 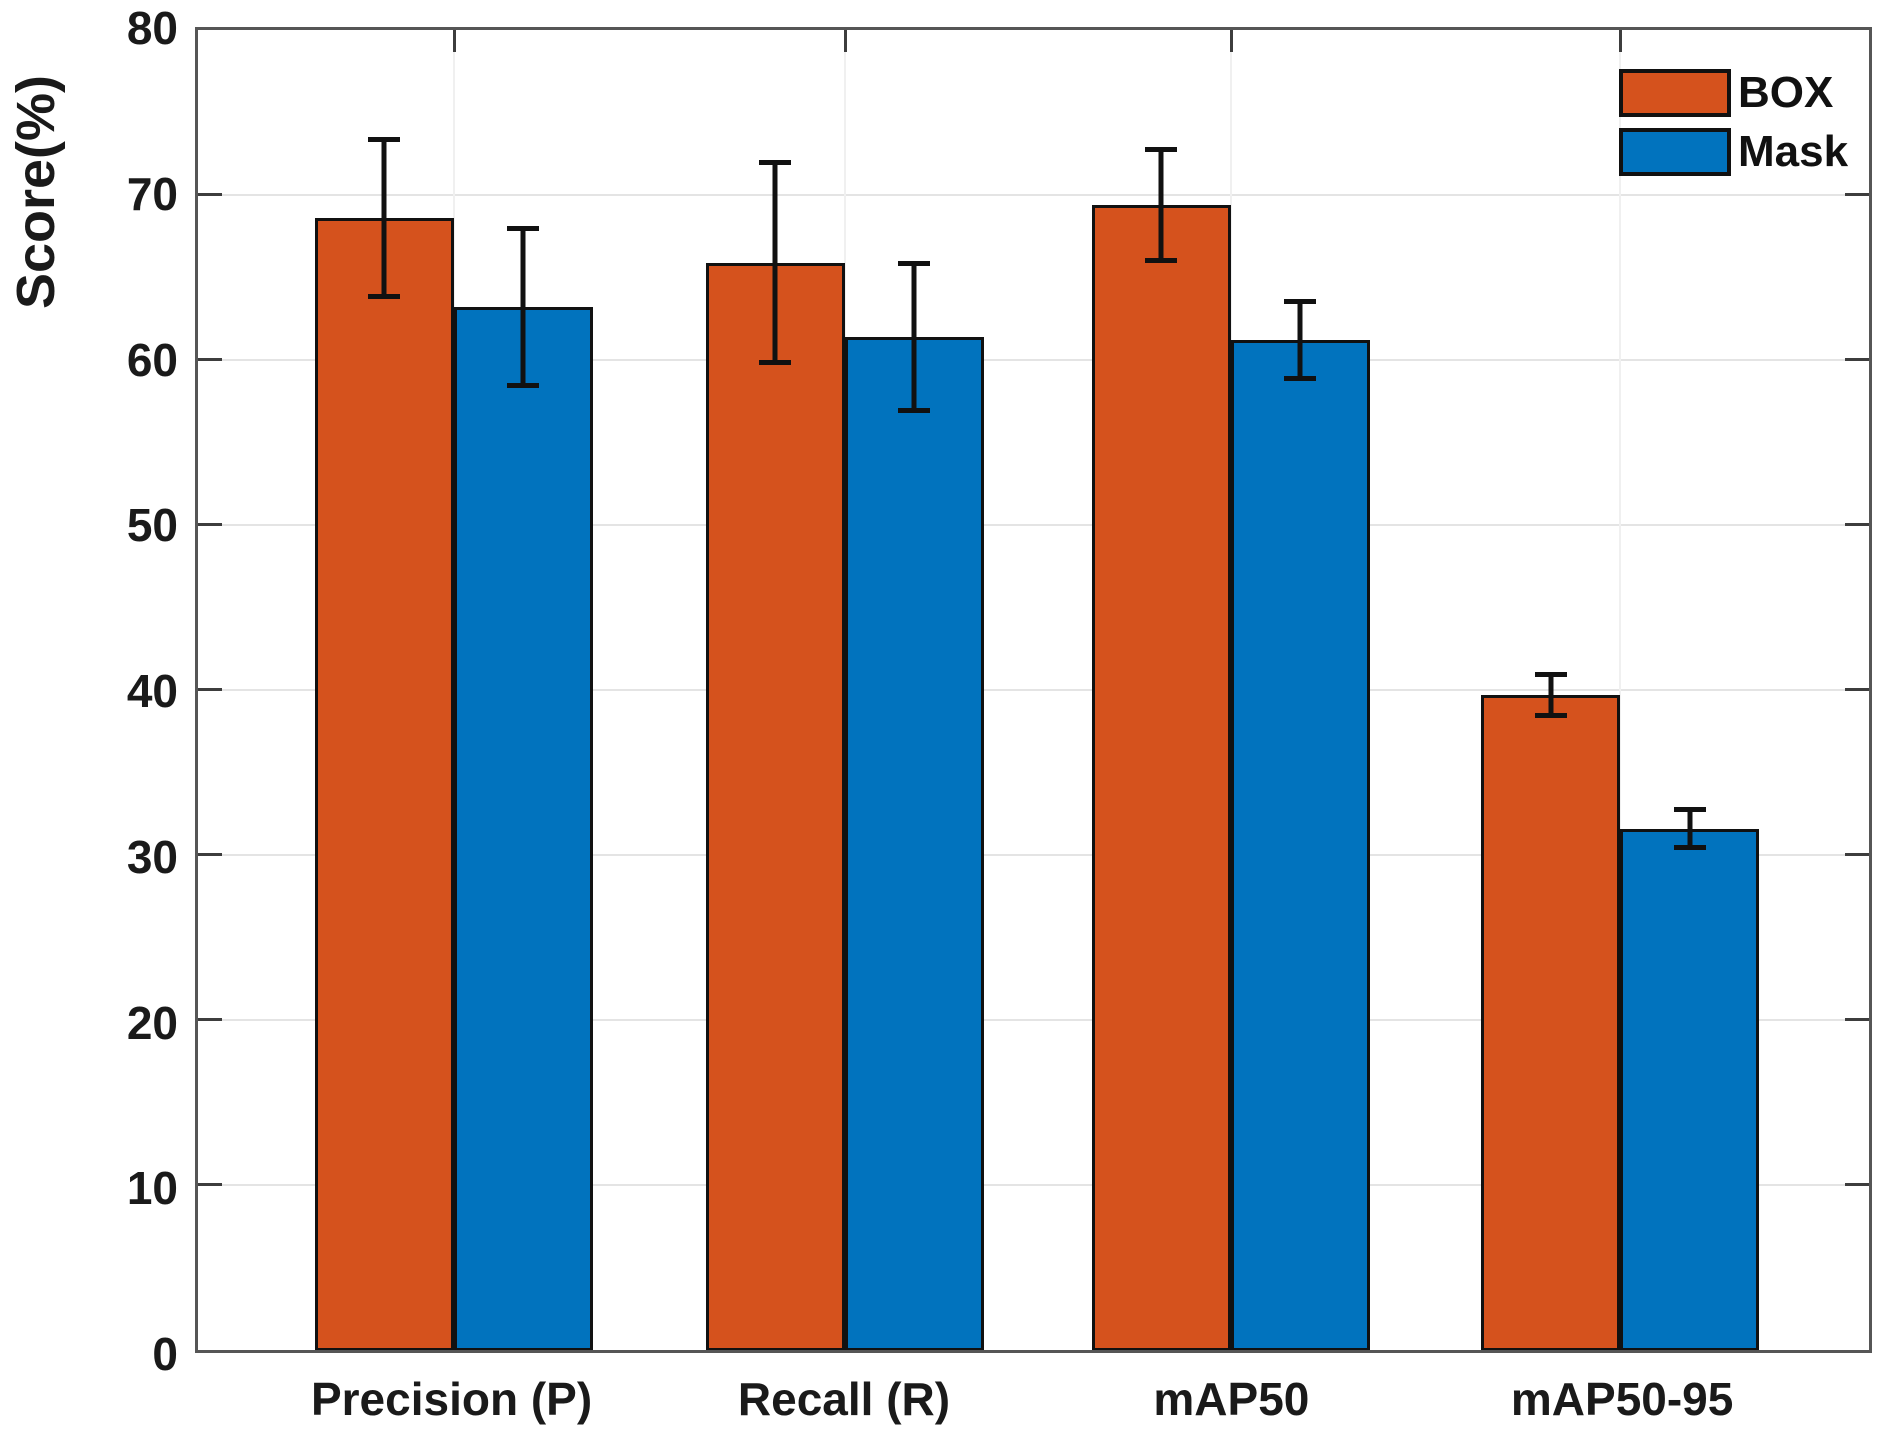 What do you see at coordinates (451, 1399) in the screenshot?
I see `category-label: Precision (P)` at bounding box center [451, 1399].